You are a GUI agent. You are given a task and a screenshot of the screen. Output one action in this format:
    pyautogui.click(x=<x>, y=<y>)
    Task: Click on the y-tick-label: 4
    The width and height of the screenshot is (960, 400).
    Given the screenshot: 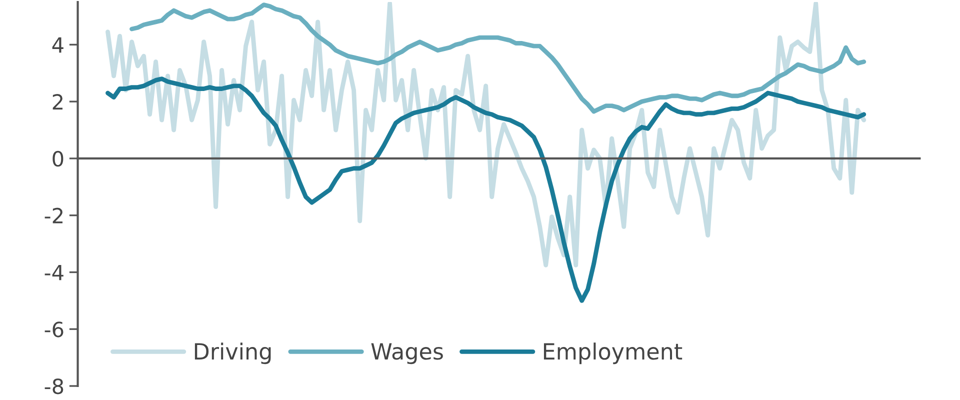 What is the action you would take?
    pyautogui.click(x=58, y=45)
    